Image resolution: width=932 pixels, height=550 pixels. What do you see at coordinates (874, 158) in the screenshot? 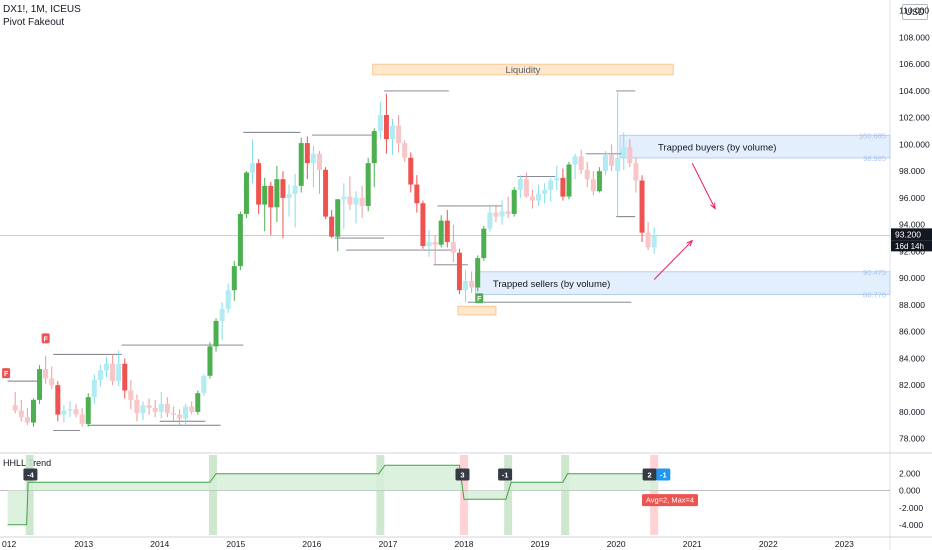
I see `zone-price-label: 98.985` at bounding box center [874, 158].